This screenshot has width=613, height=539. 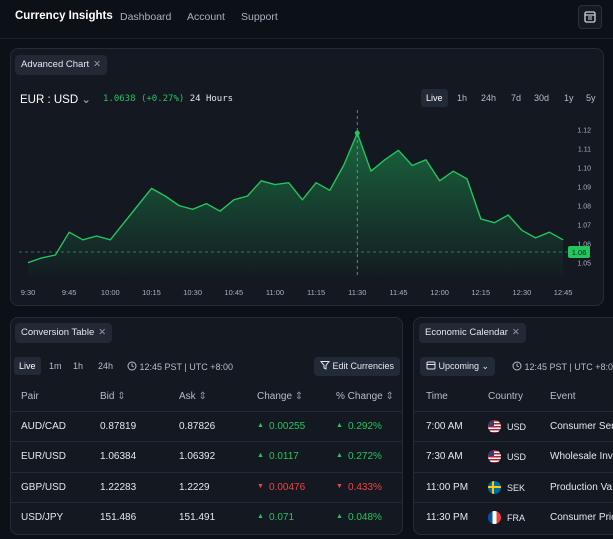 I want to click on edit-button: Edit Currencies, so click(x=357, y=366).